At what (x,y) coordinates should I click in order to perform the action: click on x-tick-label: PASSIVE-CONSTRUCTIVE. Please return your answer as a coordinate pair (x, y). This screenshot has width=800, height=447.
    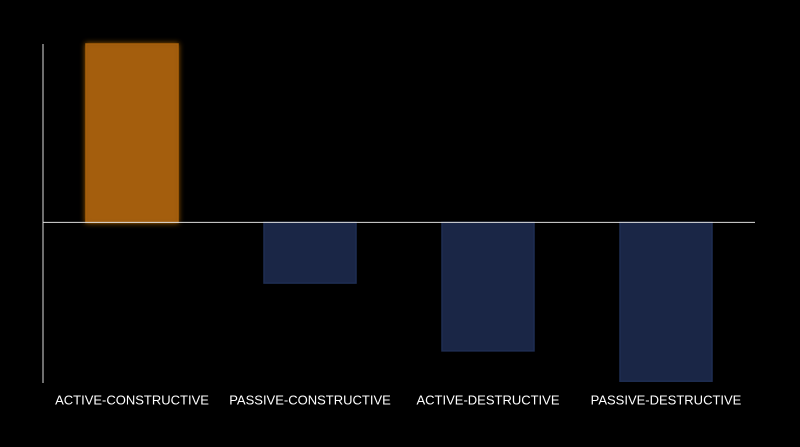
    Looking at the image, I should click on (310, 399).